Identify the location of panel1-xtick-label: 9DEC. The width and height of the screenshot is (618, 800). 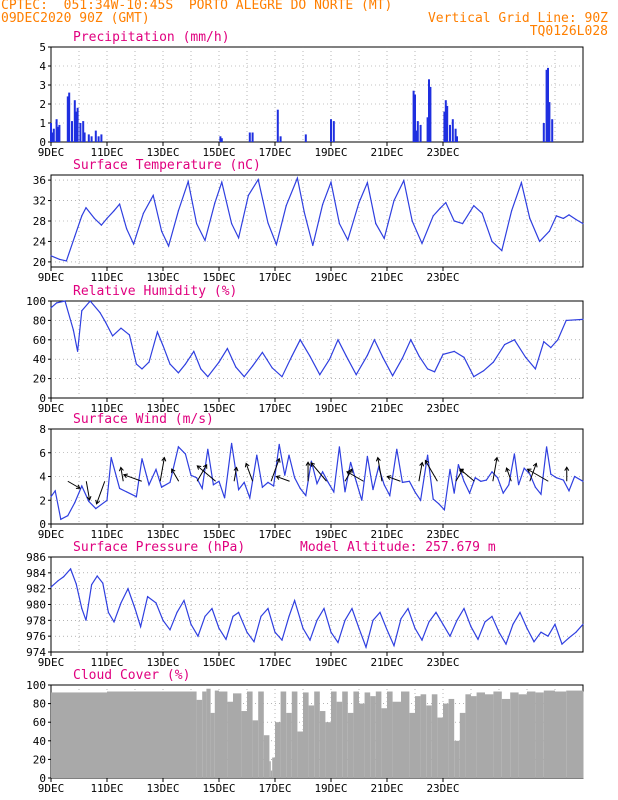
(51, 152).